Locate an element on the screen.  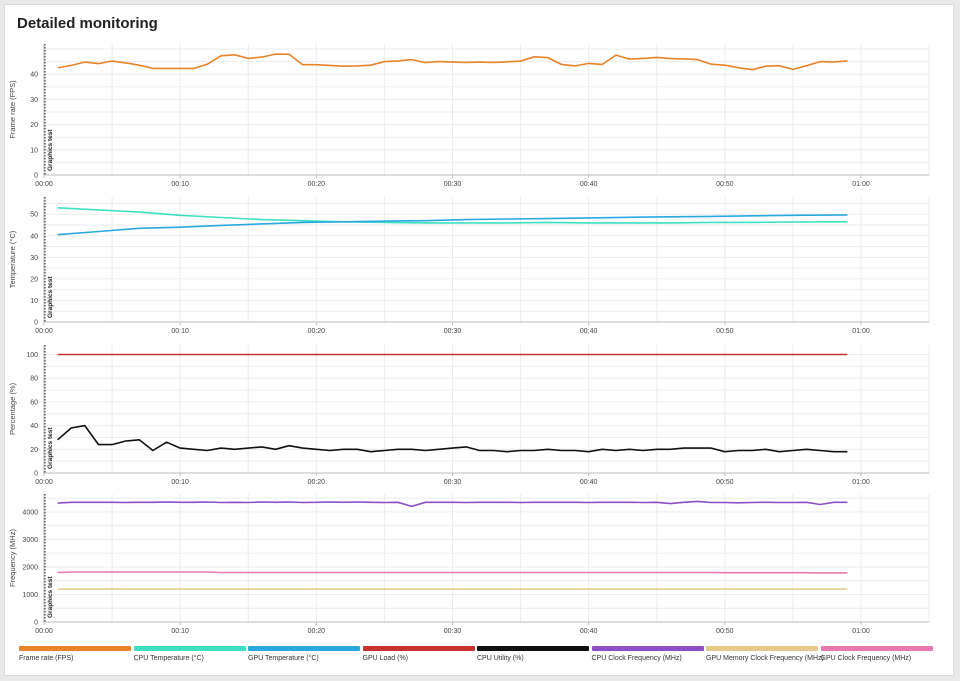
series-line-gpu-temperature-c is located at coordinates (452, 225).